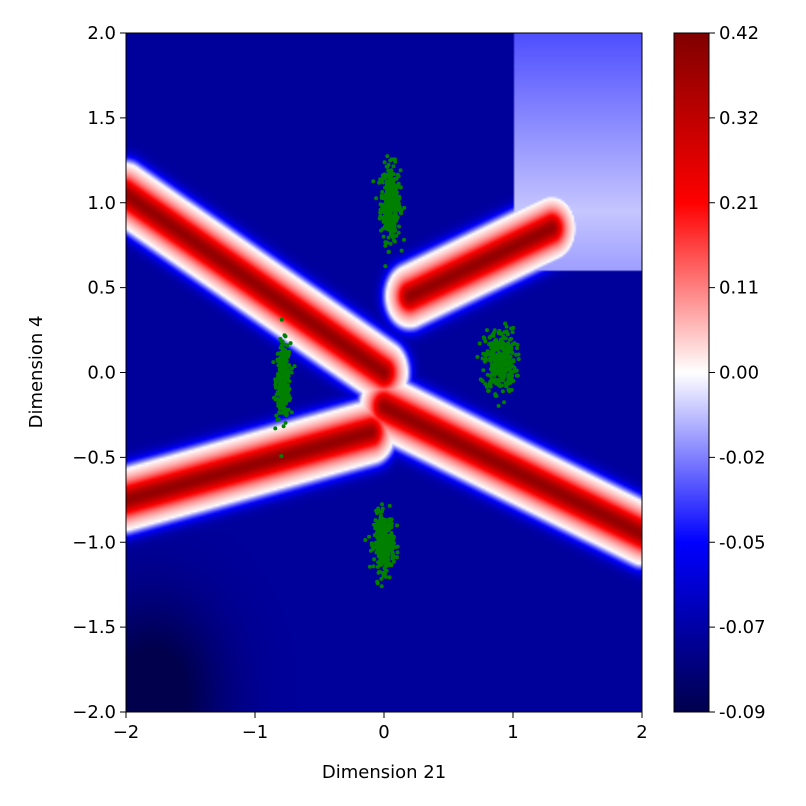  What do you see at coordinates (739, 33) in the screenshot?
I see `colorbar-tick-label: 0.42` at bounding box center [739, 33].